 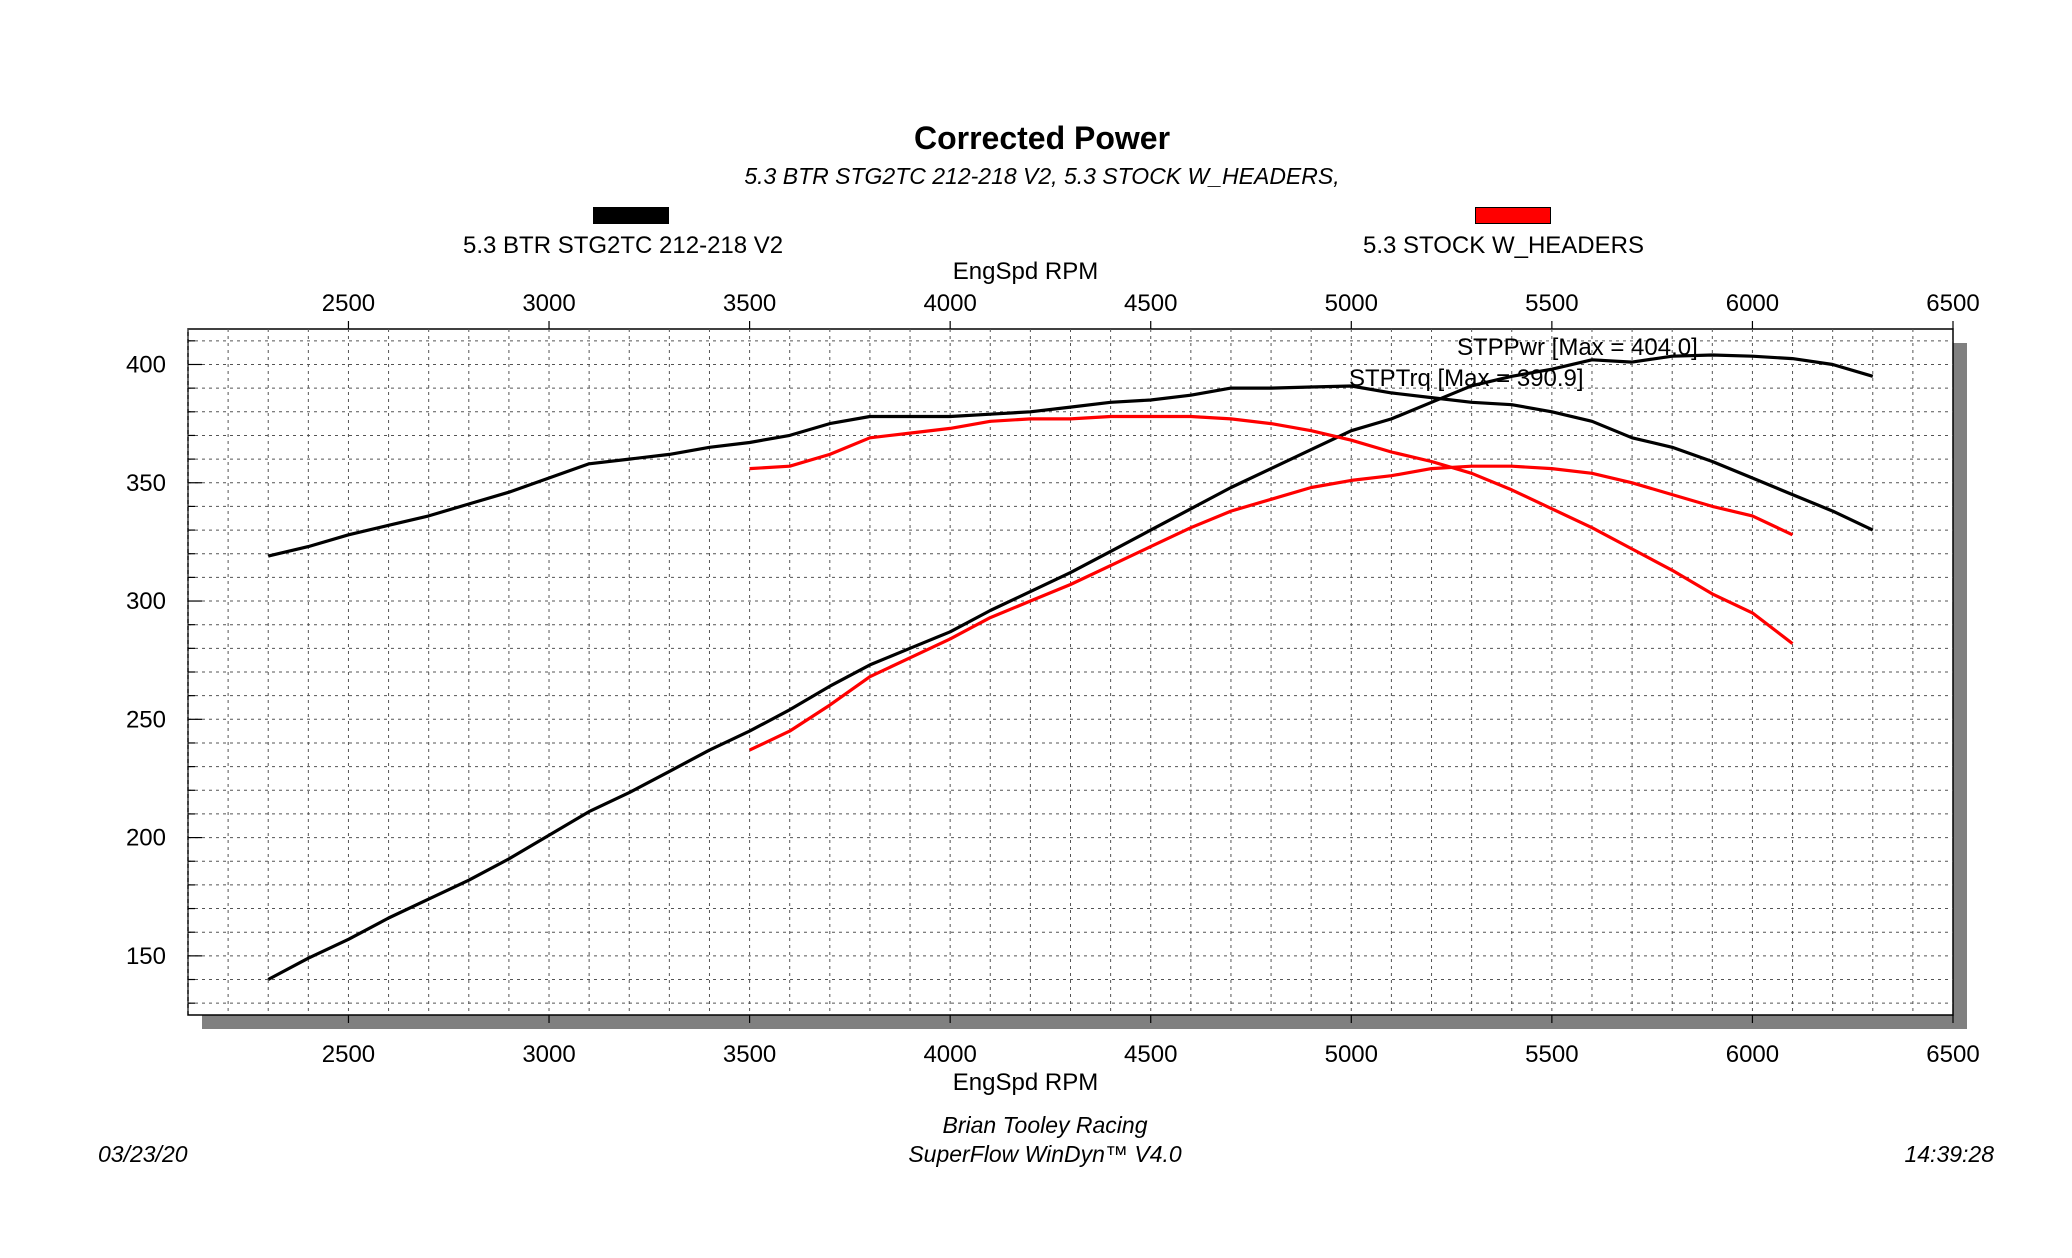 I want to click on y-tick-label: 250, so click(x=146, y=719).